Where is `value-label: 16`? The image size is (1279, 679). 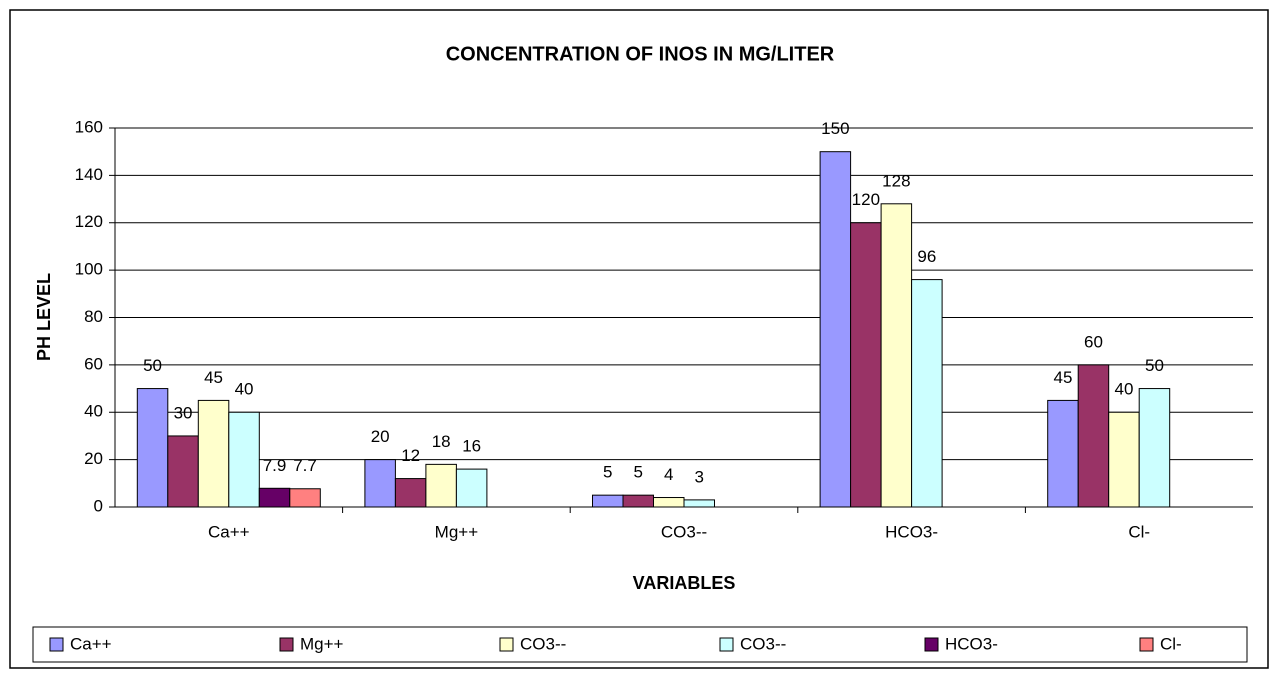 value-label: 16 is located at coordinates (471, 446).